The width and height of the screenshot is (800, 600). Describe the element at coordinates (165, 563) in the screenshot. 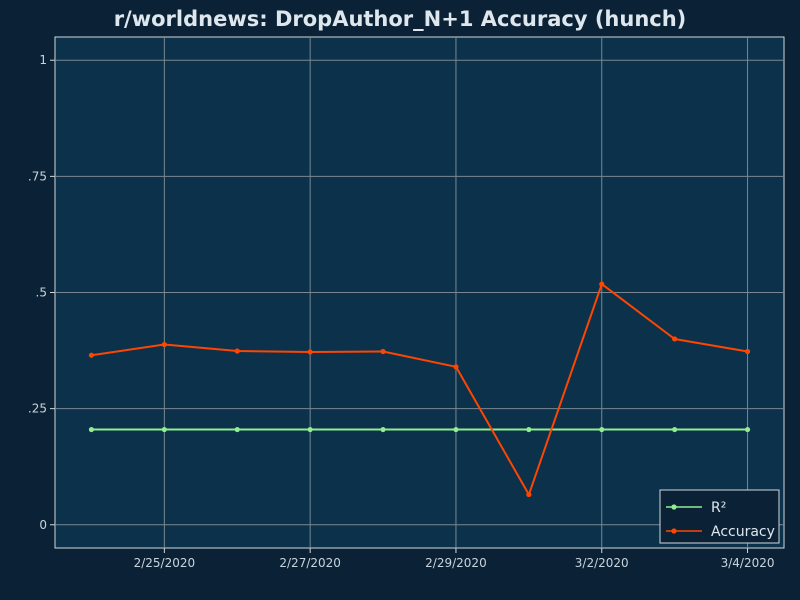

I see `x-tick-label: 2/25/2020` at that location.